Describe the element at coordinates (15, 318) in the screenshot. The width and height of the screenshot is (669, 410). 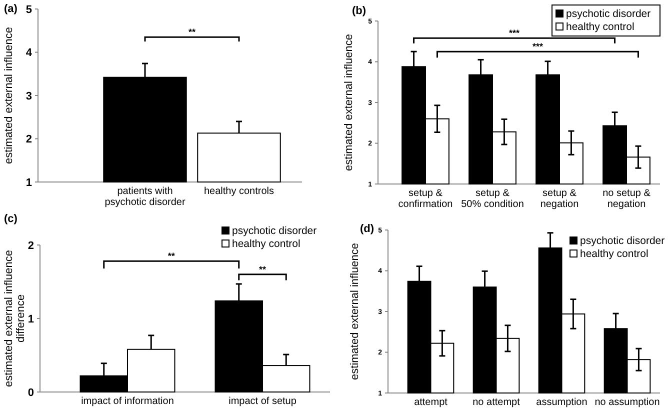
I see `y-axis-title: estimated external influence difference` at that location.